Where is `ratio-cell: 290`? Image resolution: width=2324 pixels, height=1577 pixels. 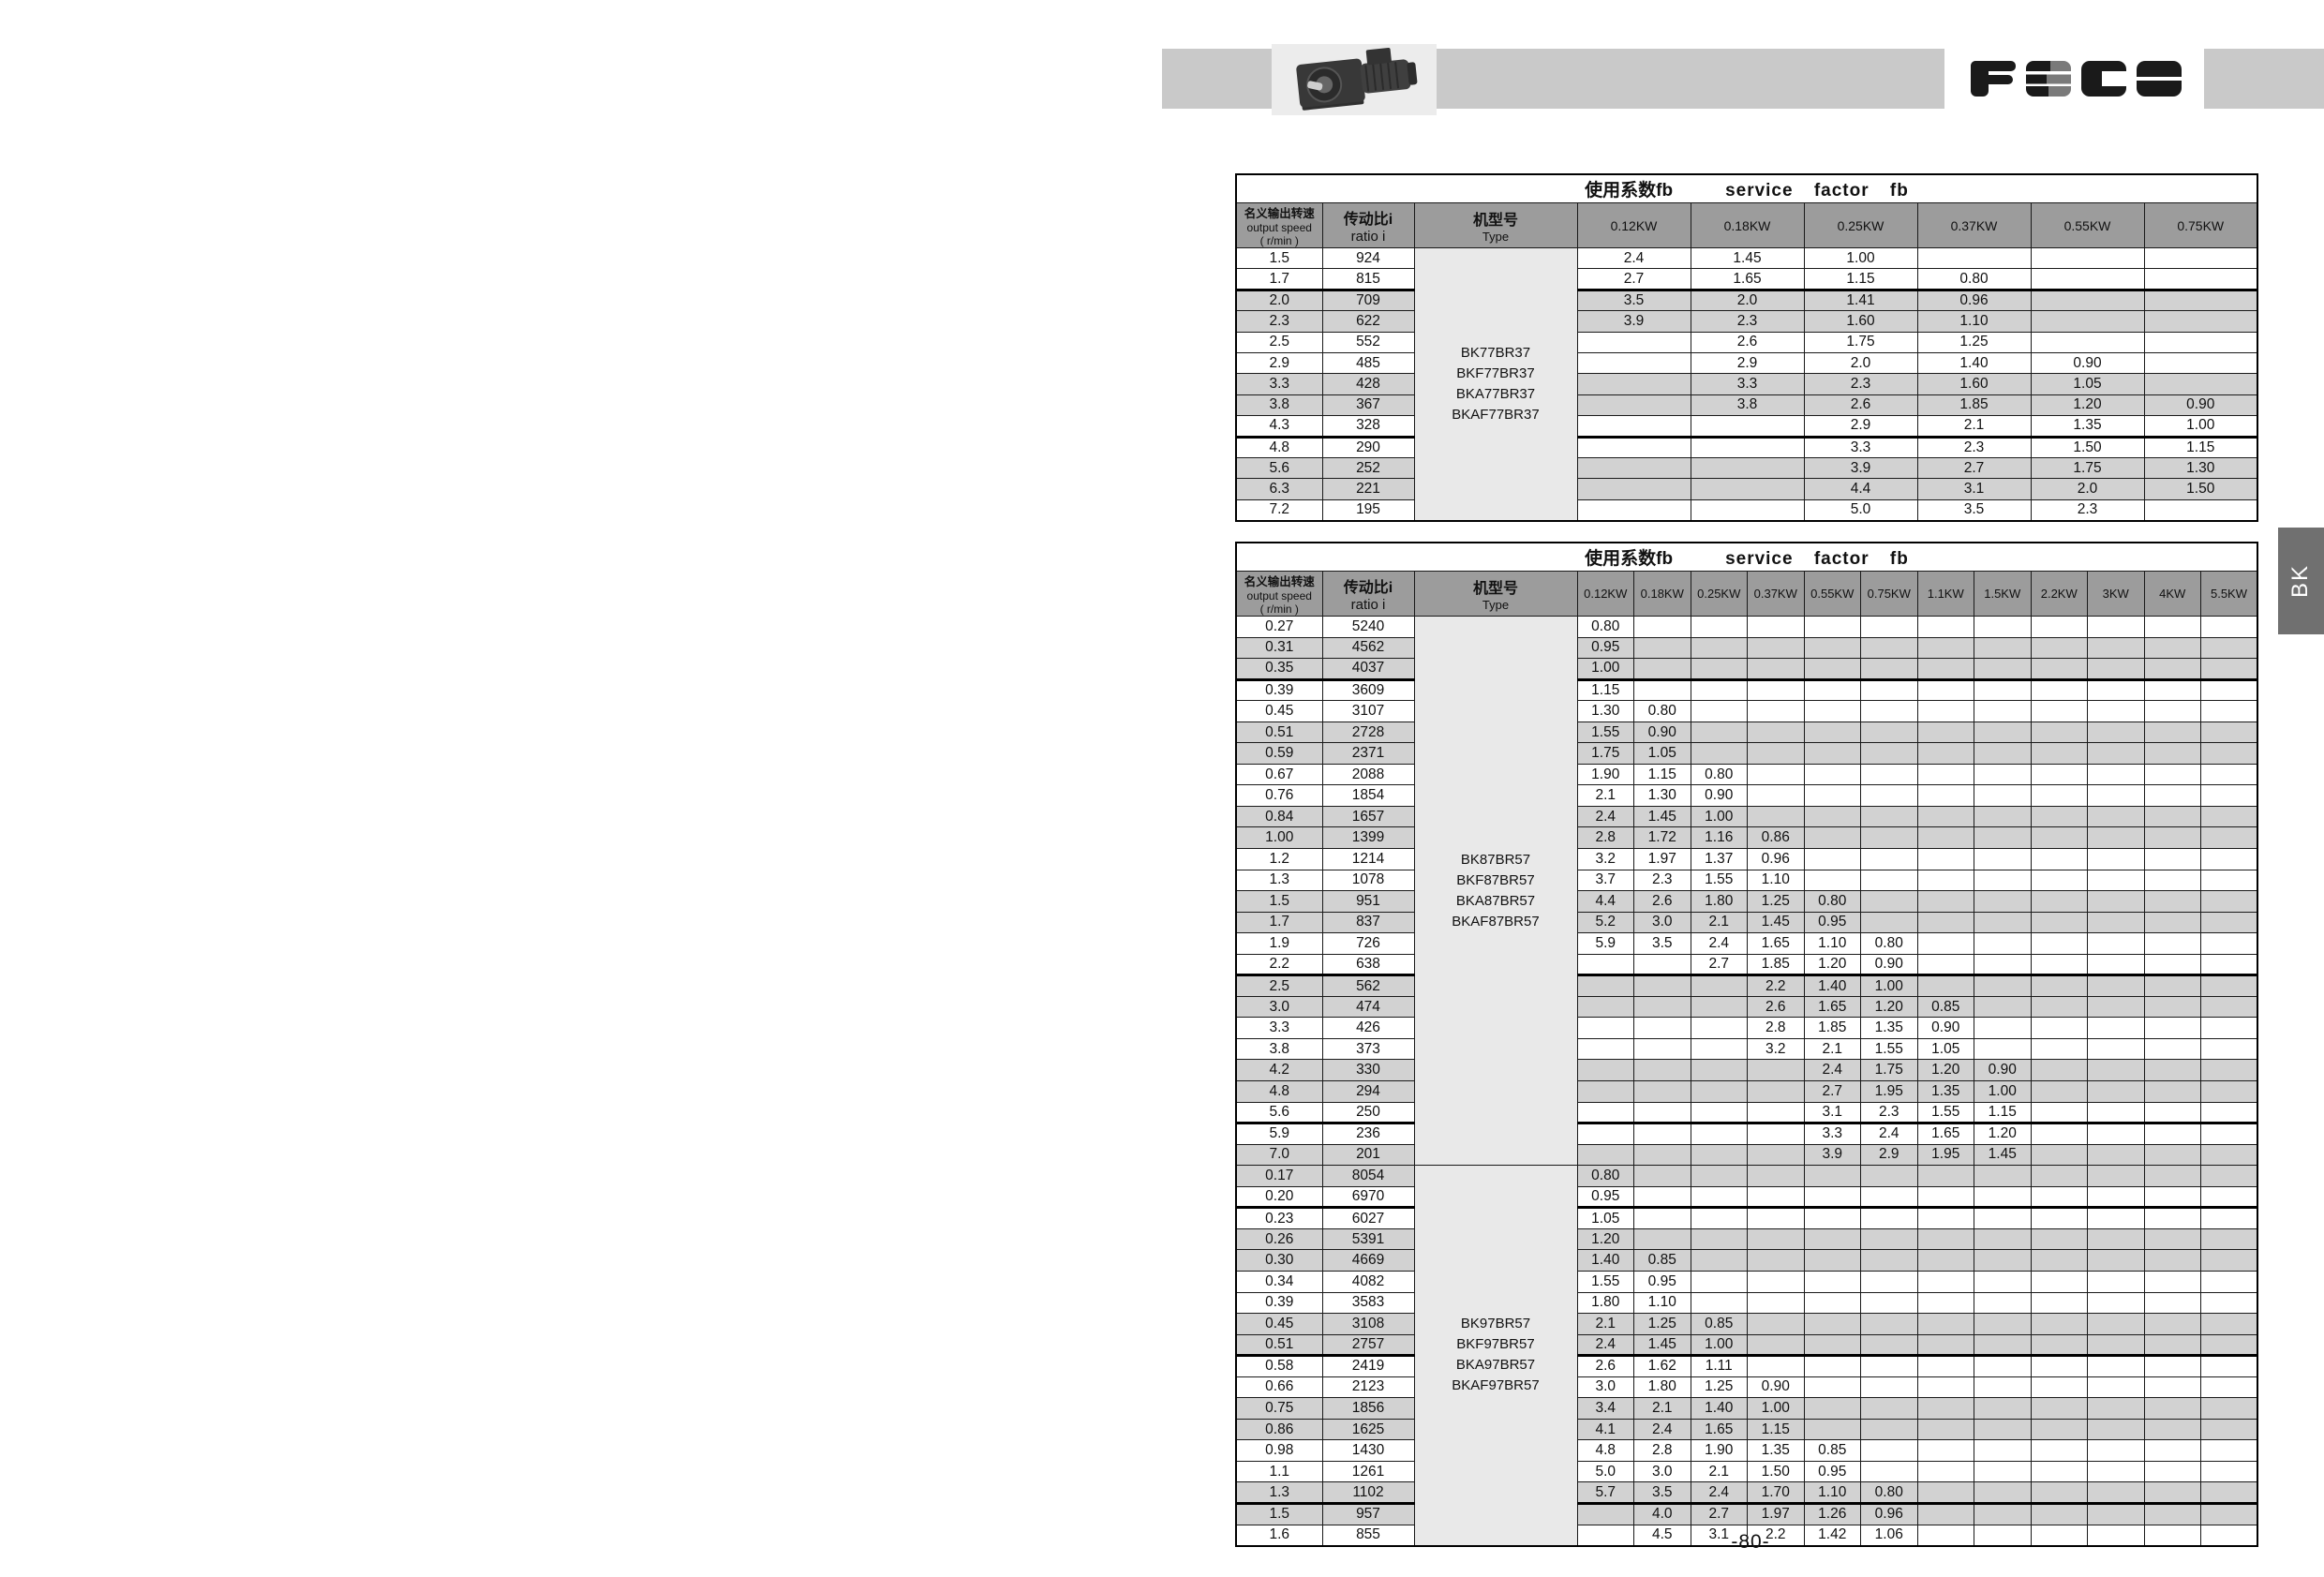
ratio-cell: 290 is located at coordinates (1368, 447).